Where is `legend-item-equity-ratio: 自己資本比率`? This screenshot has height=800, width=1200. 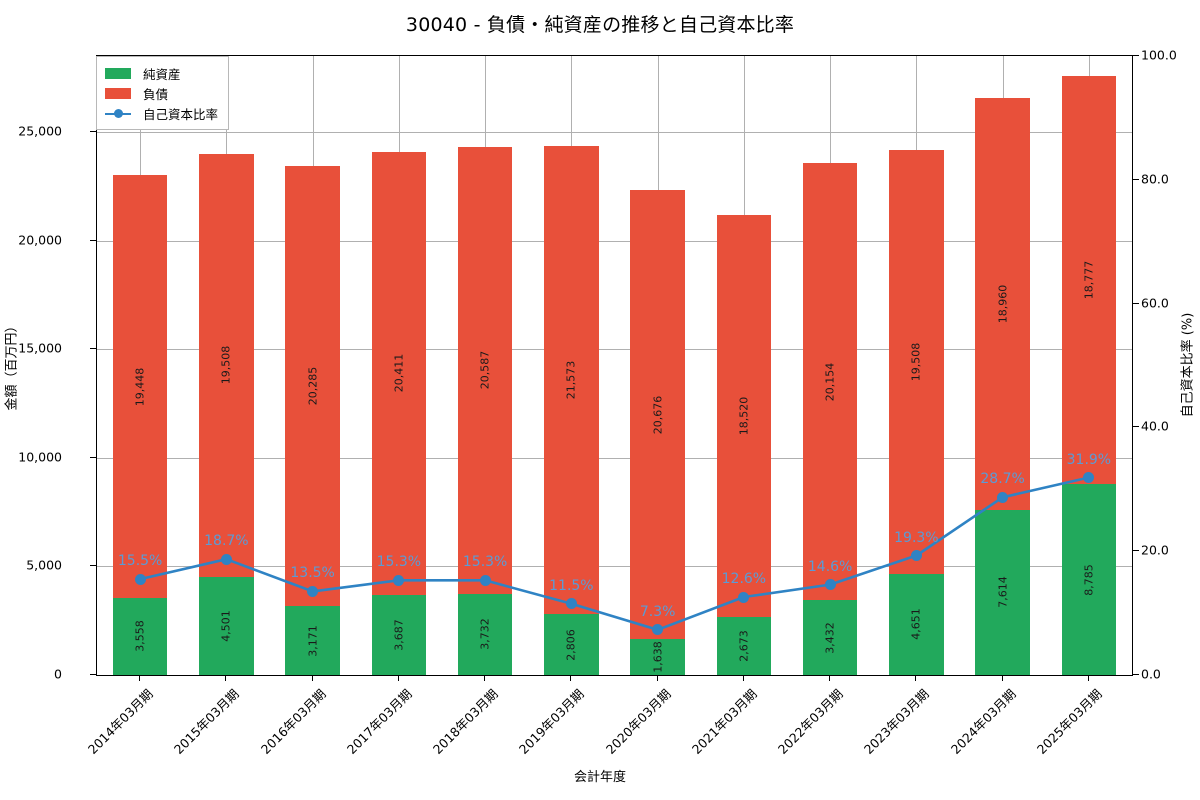
legend-item-equity-ratio: 自己資本比率 is located at coordinates (161, 113).